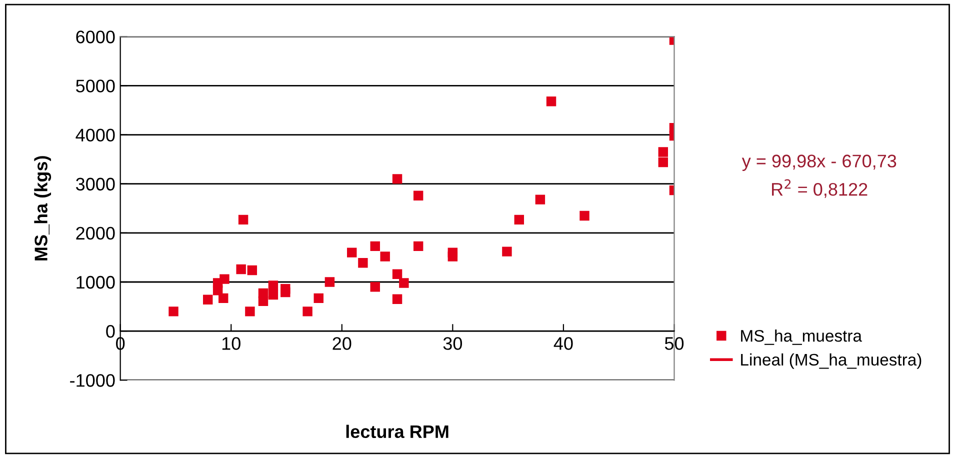 Image resolution: width=955 pixels, height=458 pixels. What do you see at coordinates (819, 163) in the screenshot?
I see `text: y = 99,98x - 670,73` at bounding box center [819, 163].